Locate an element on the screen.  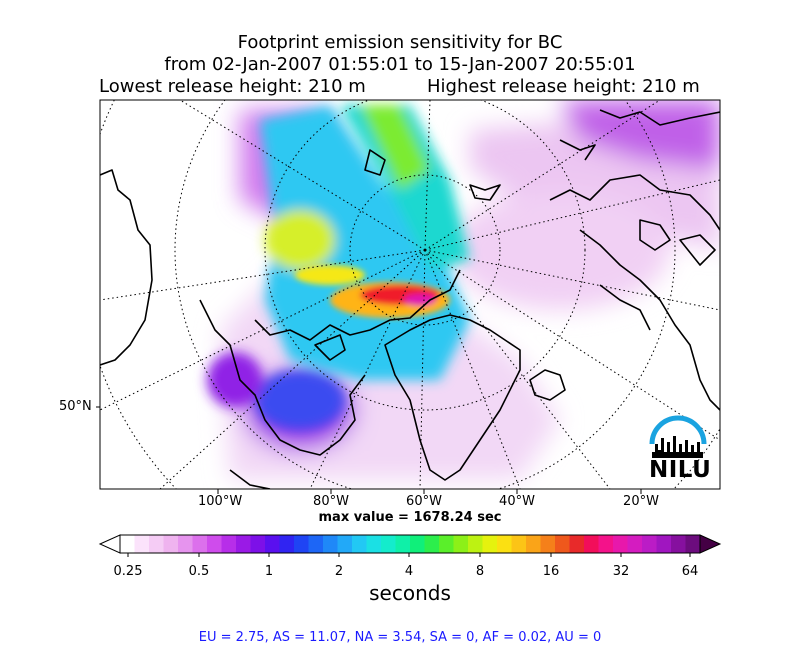
lowest-release-height: Lowest release height: 210 m is located at coordinates (232, 86).